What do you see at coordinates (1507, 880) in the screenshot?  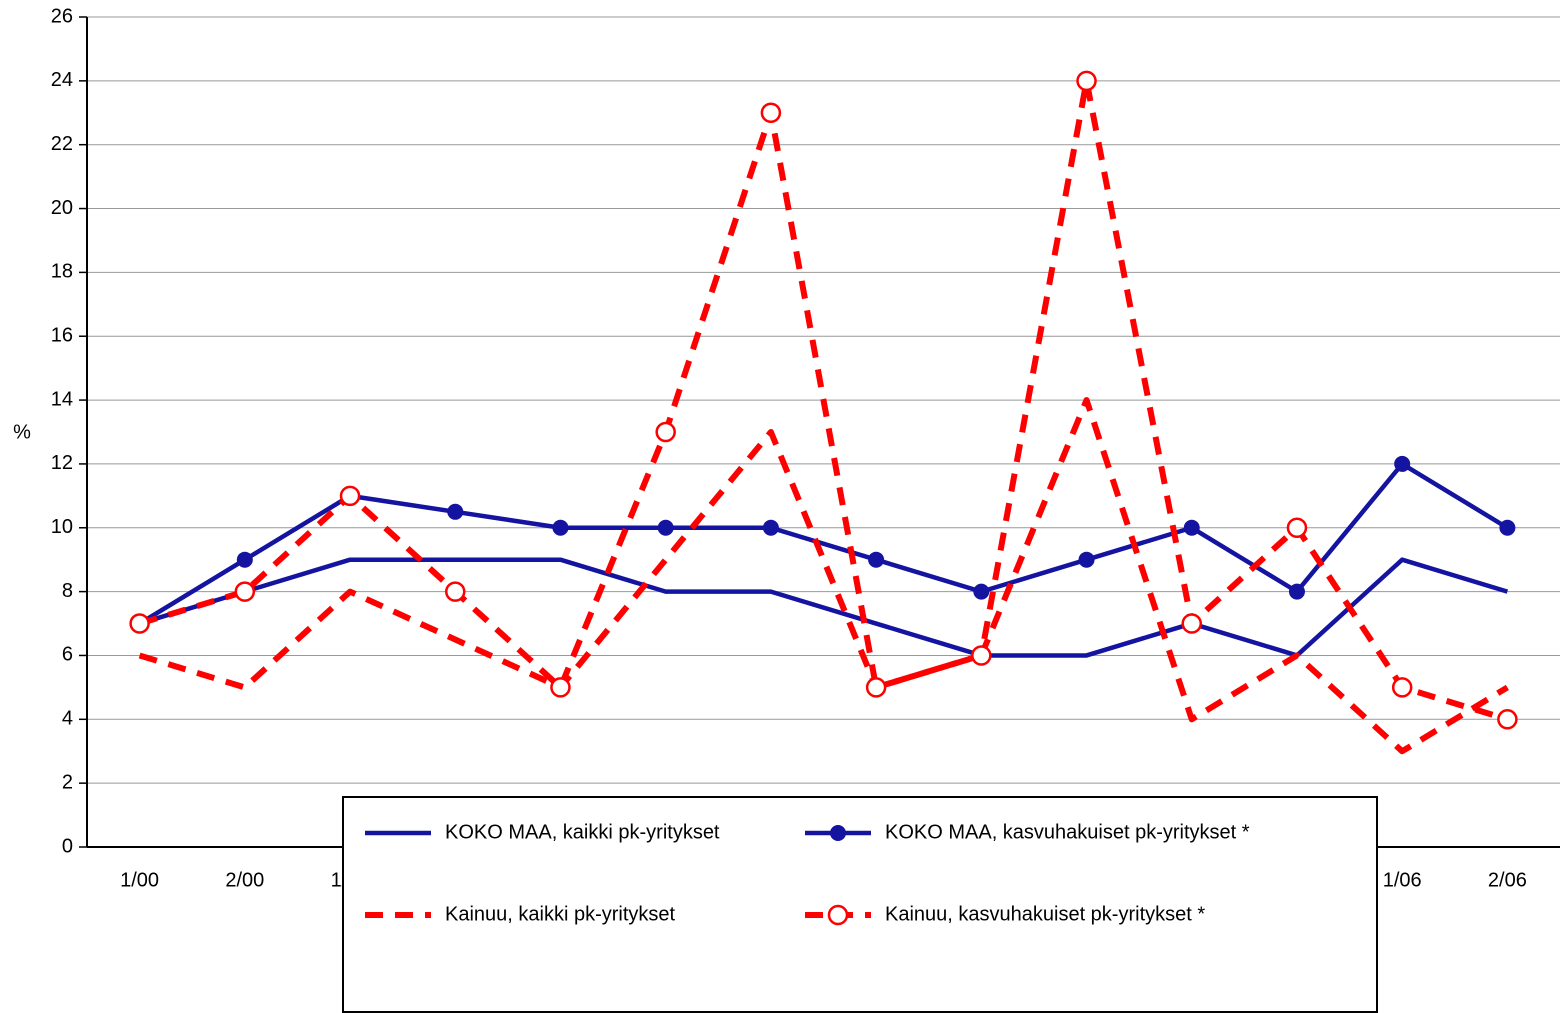 I see `x-tick-label: 2/06` at bounding box center [1507, 880].